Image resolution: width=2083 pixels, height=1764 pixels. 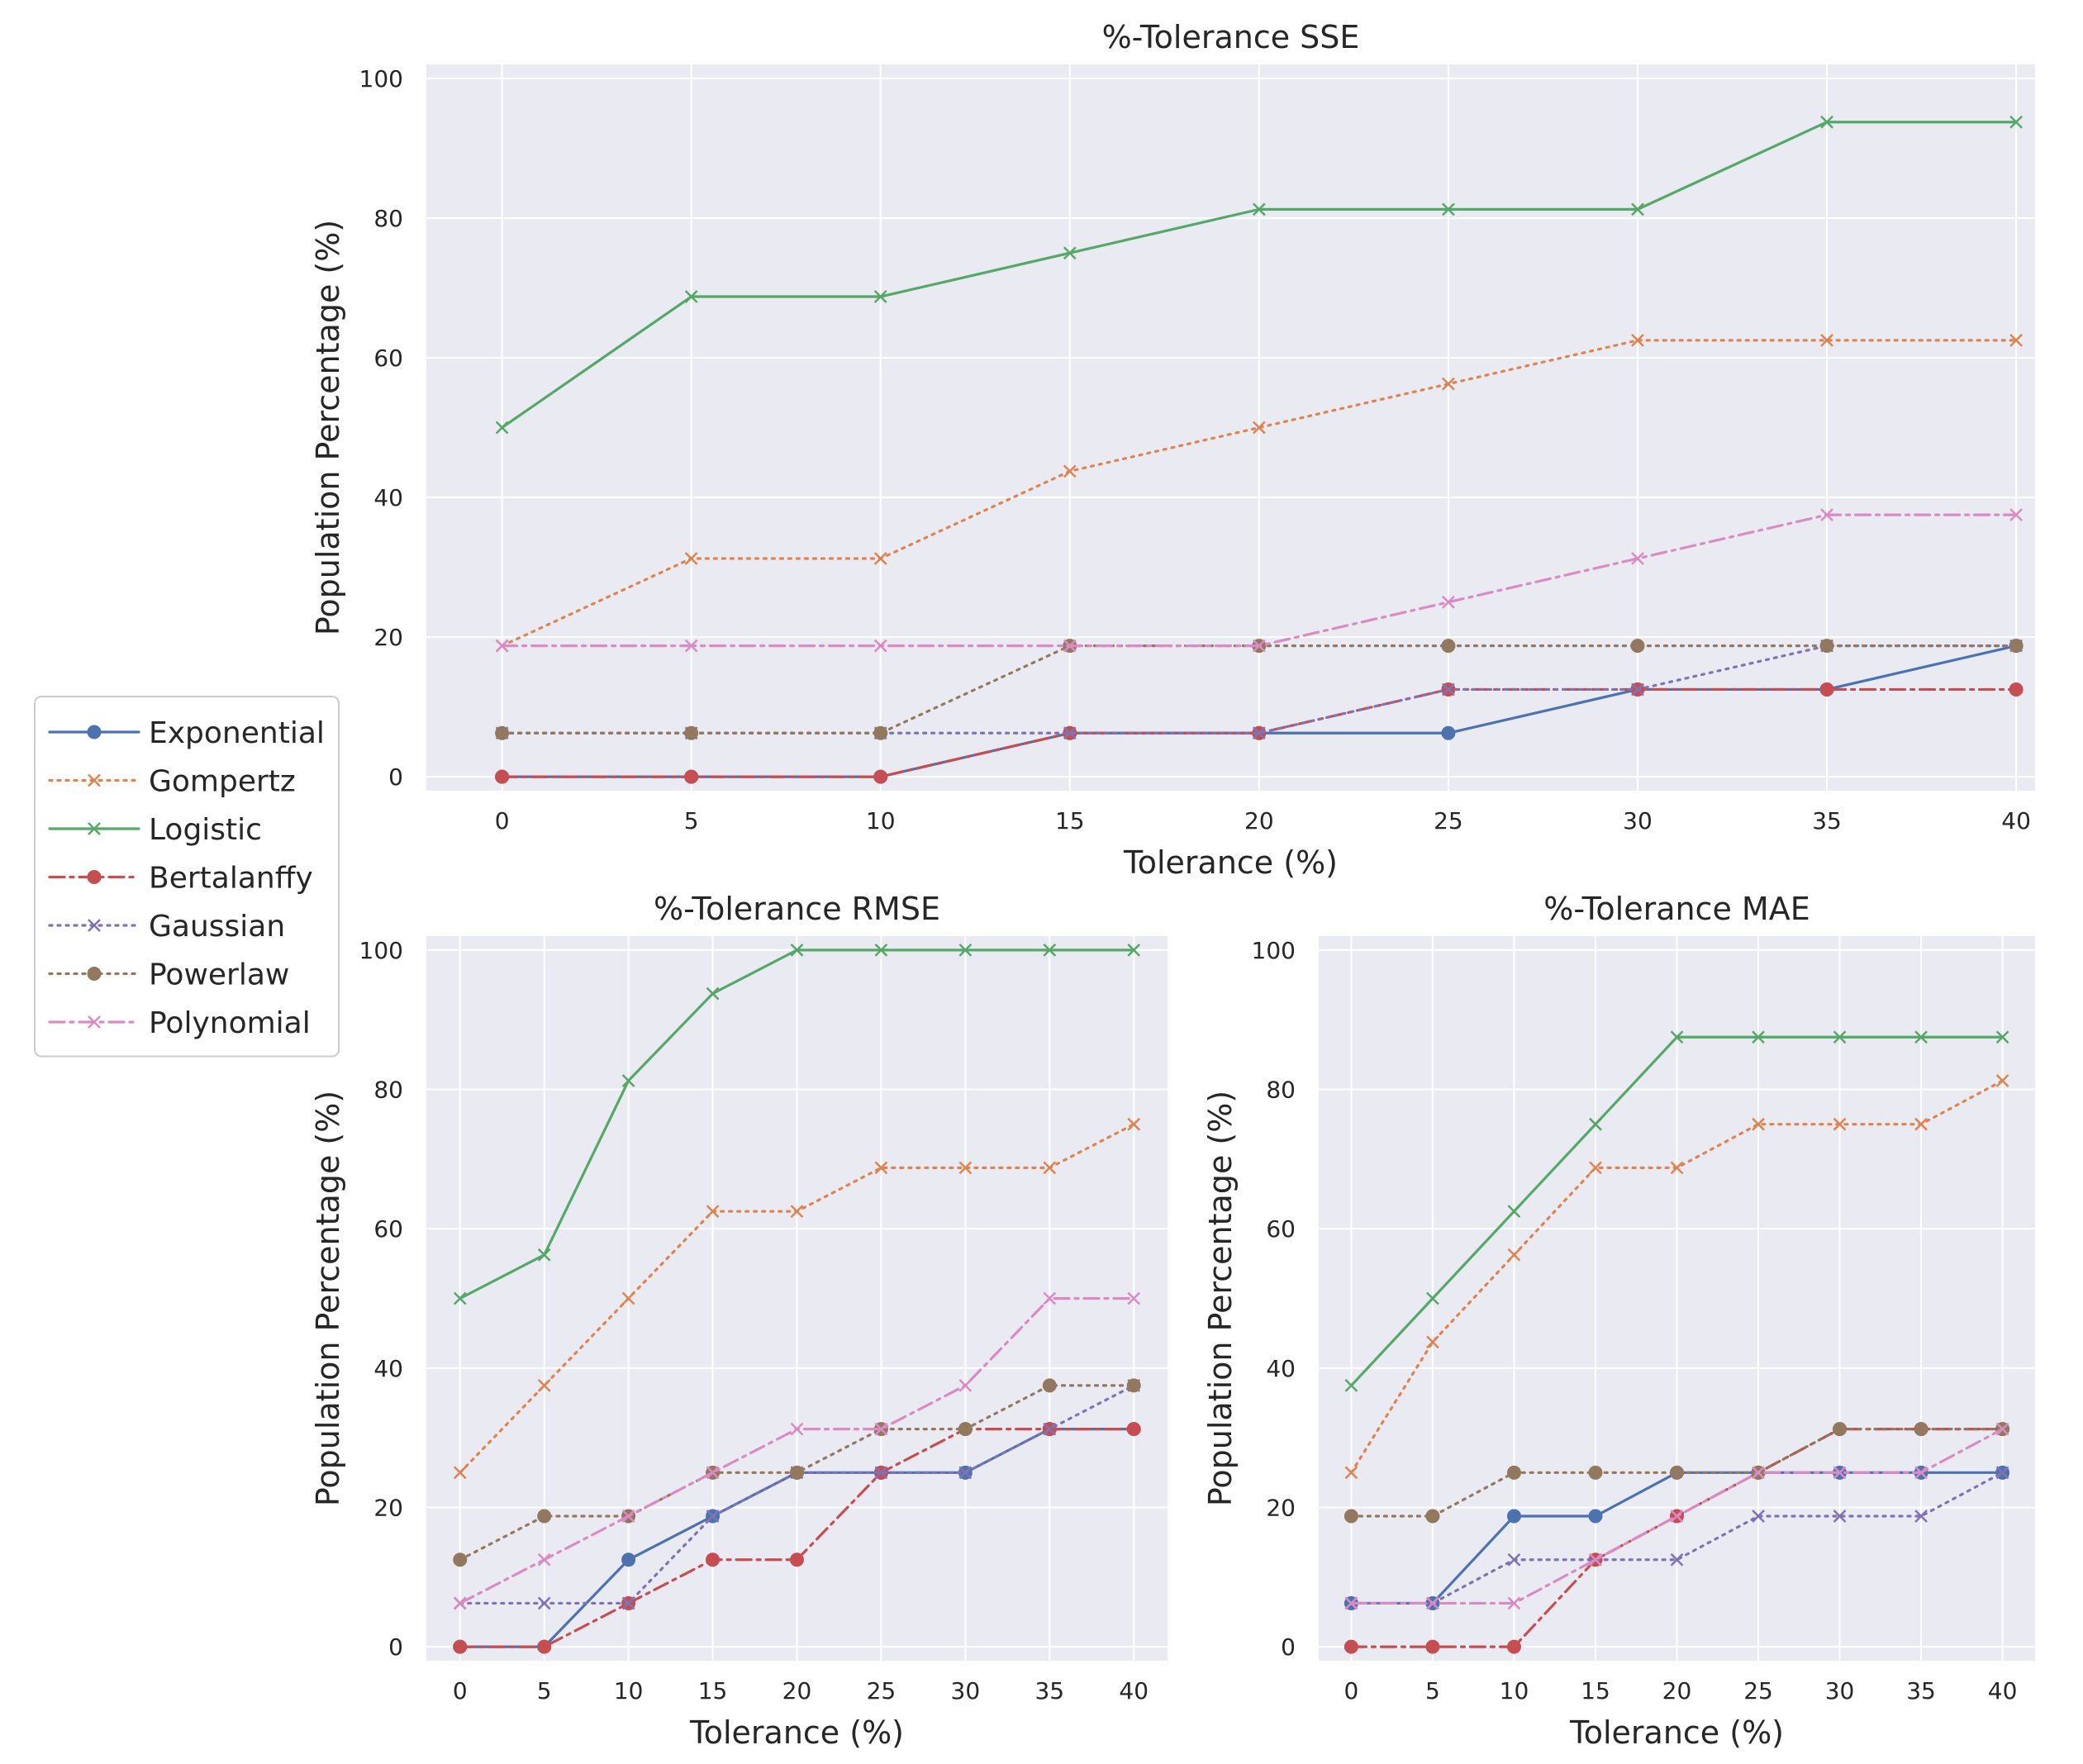 What do you see at coordinates (1259, 732) in the screenshot?
I see `series-line-bertalanffy` at bounding box center [1259, 732].